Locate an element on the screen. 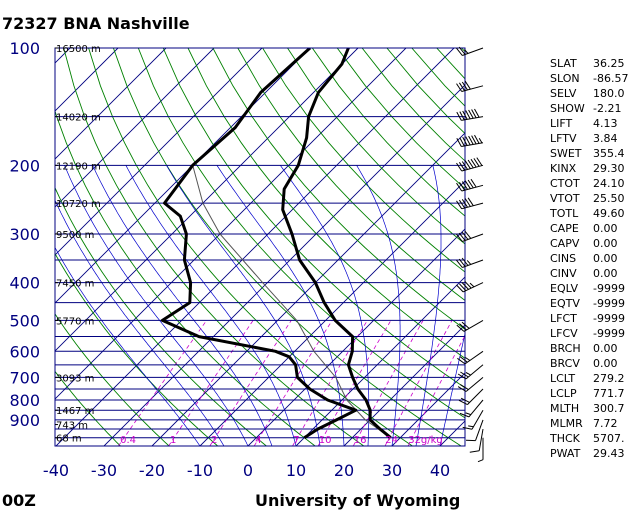 The image size is (640, 512). index-value: 355.4 is located at coordinates (609, 153).